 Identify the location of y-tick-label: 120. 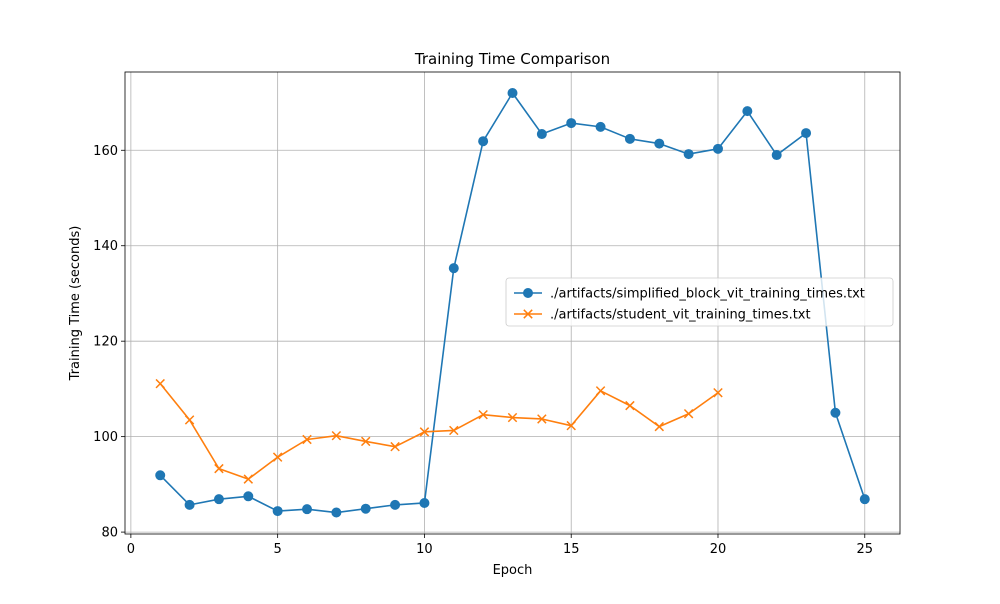
(105, 342).